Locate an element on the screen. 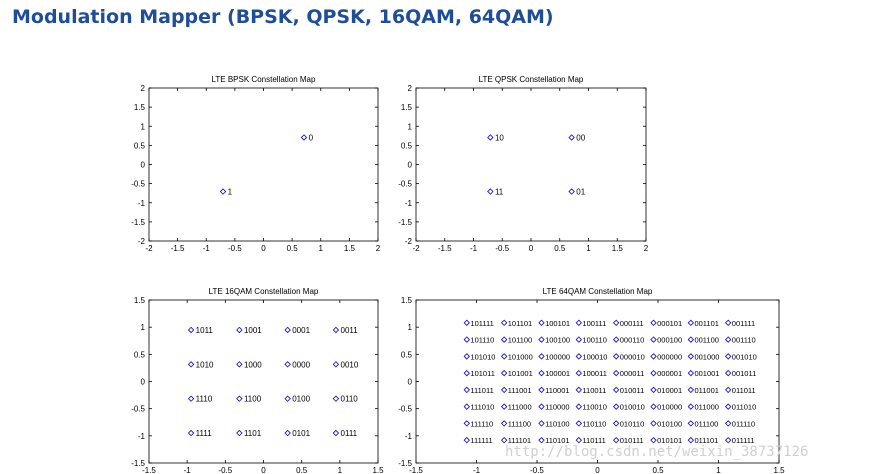 This screenshot has height=474, width=879. point-label: 011110 is located at coordinates (743, 423).